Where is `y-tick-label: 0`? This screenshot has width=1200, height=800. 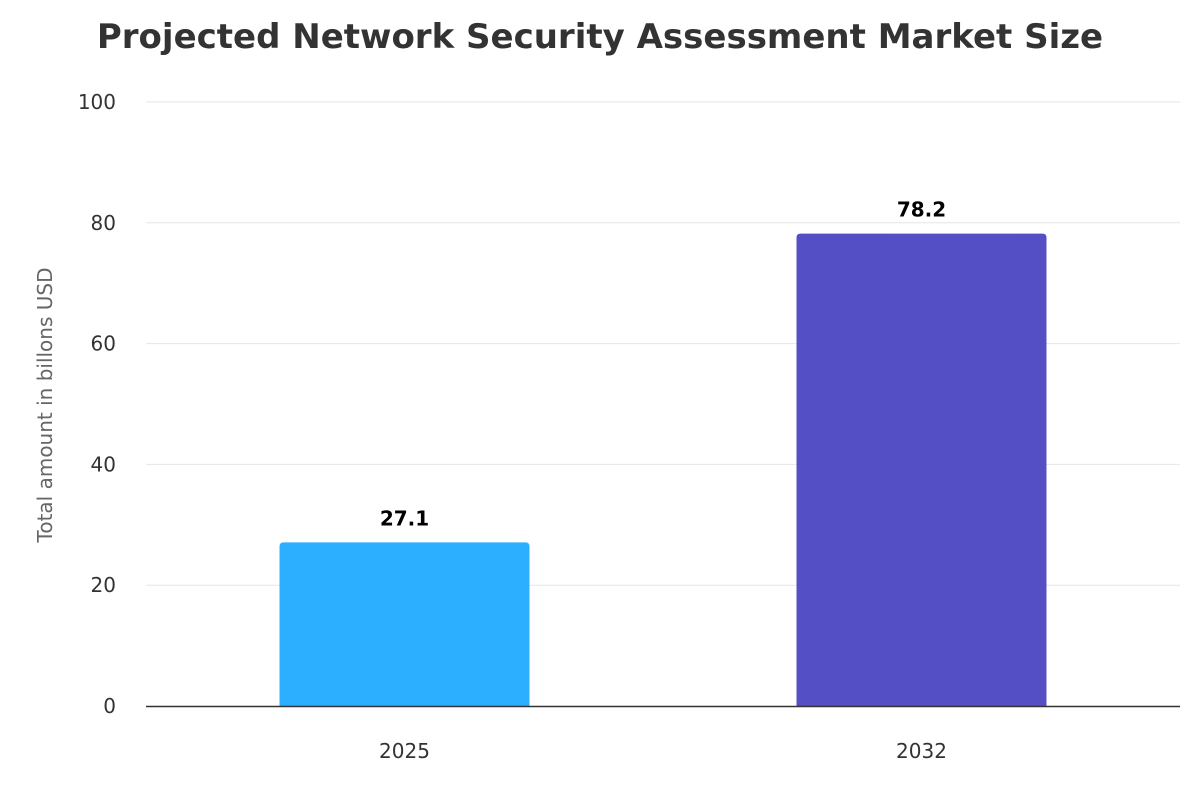
y-tick-label: 0 is located at coordinates (109, 706).